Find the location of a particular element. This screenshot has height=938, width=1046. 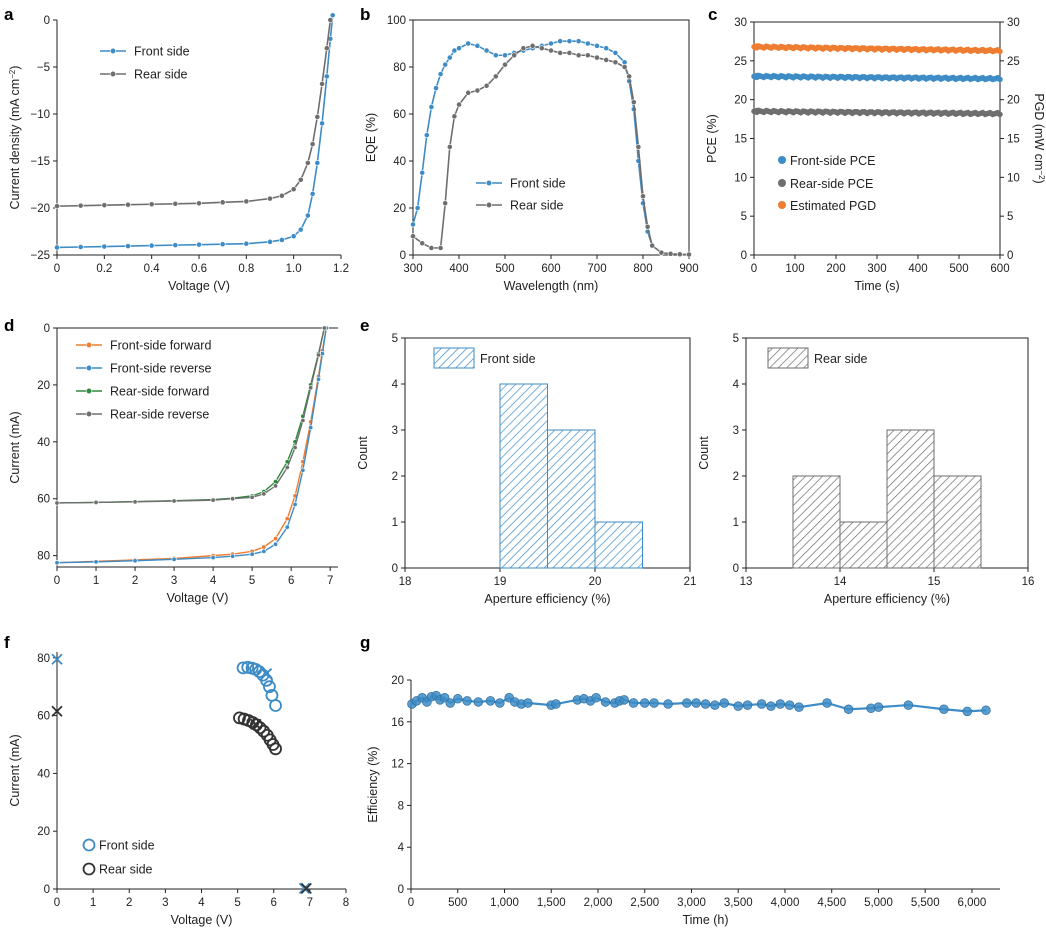

c-x-tick-label: 300 is located at coordinates (876, 269).